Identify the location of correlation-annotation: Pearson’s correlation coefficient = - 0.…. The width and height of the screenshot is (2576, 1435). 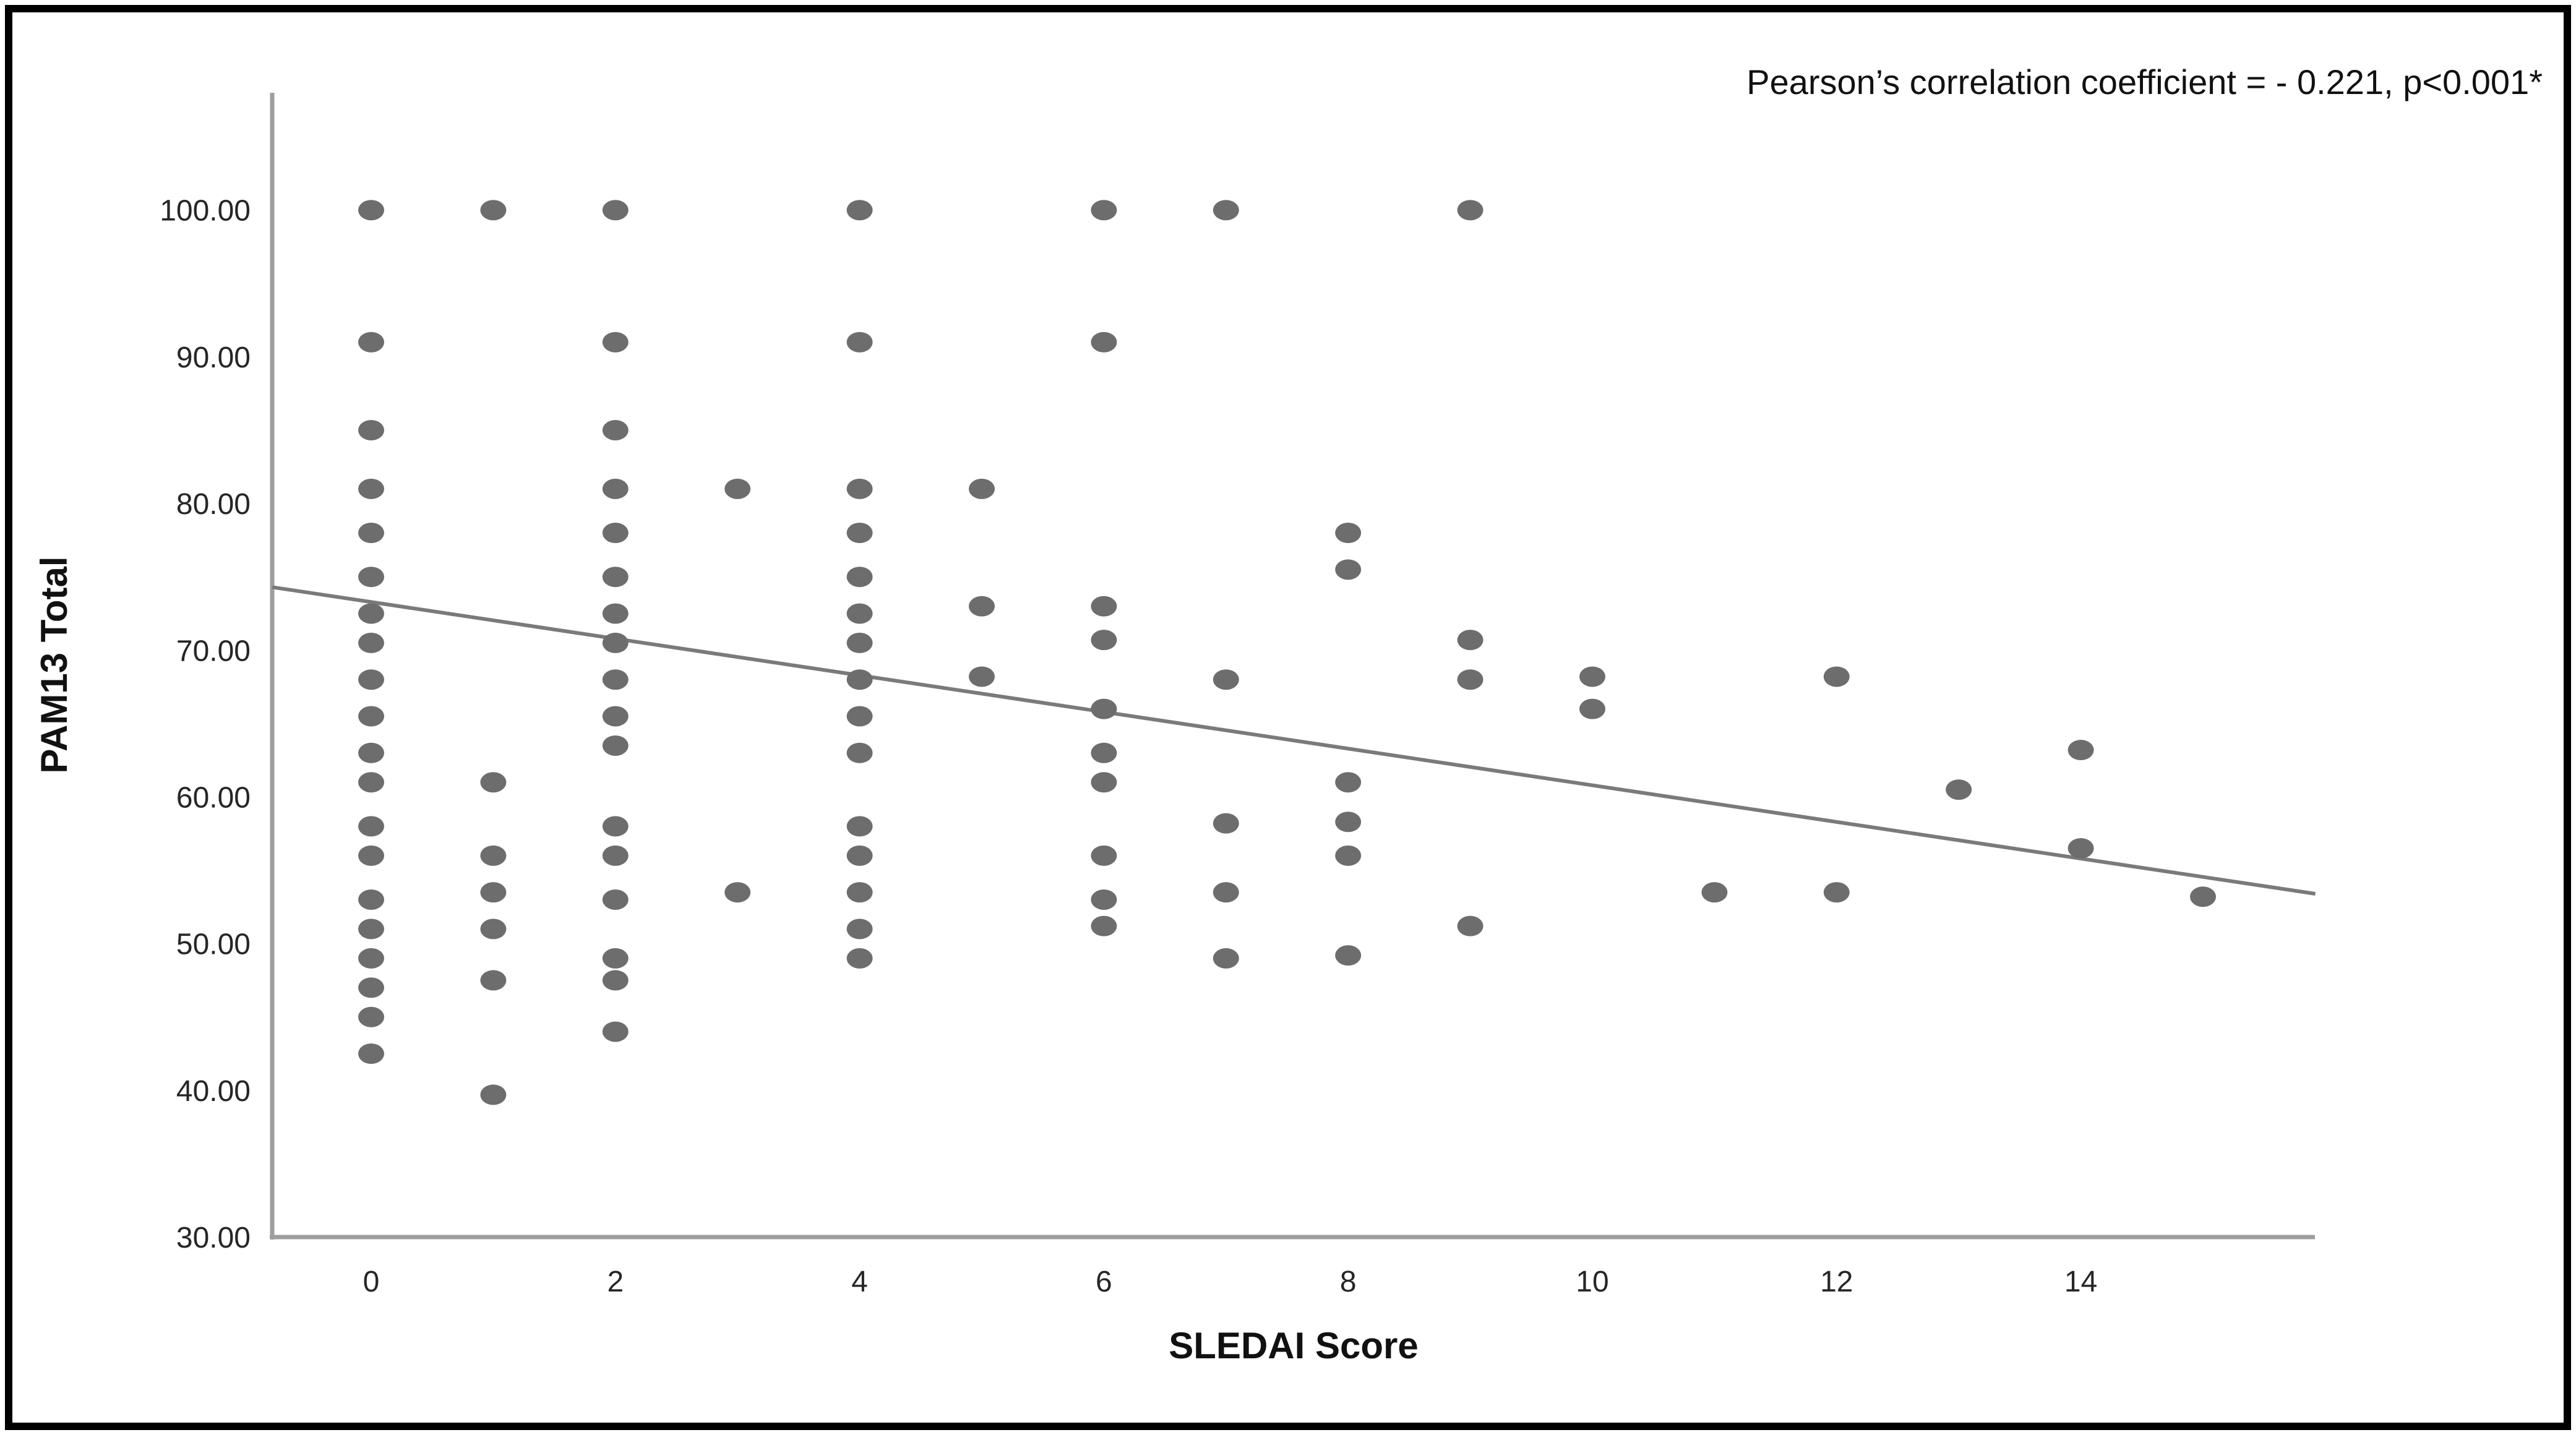
(2144, 81).